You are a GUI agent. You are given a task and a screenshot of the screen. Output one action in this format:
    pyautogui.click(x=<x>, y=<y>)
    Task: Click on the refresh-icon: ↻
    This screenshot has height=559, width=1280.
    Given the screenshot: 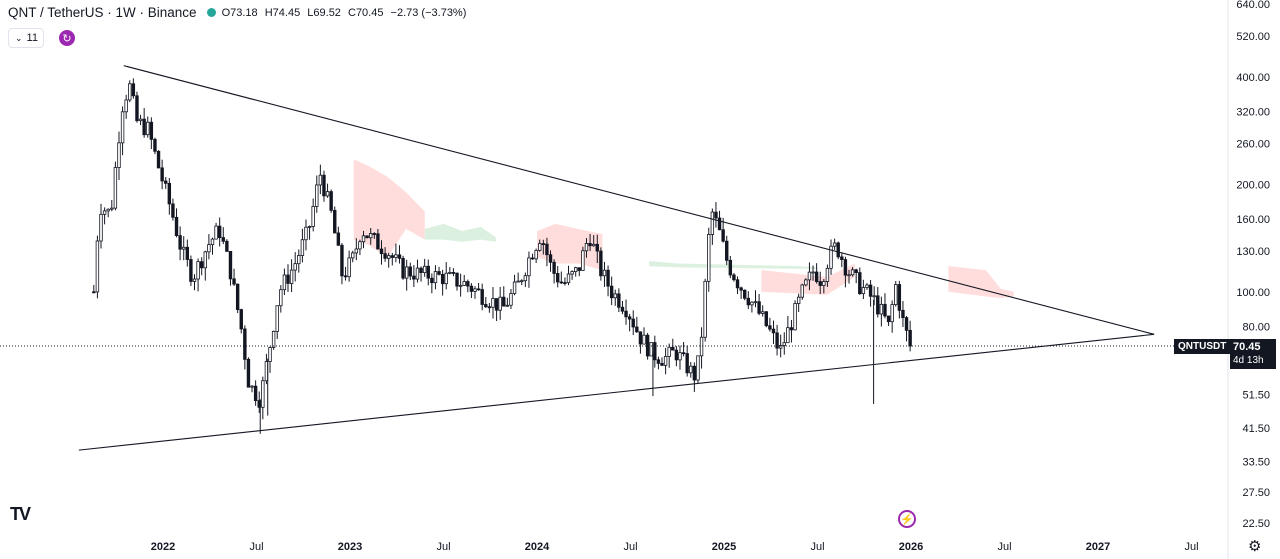 What is the action you would take?
    pyautogui.click(x=67, y=38)
    